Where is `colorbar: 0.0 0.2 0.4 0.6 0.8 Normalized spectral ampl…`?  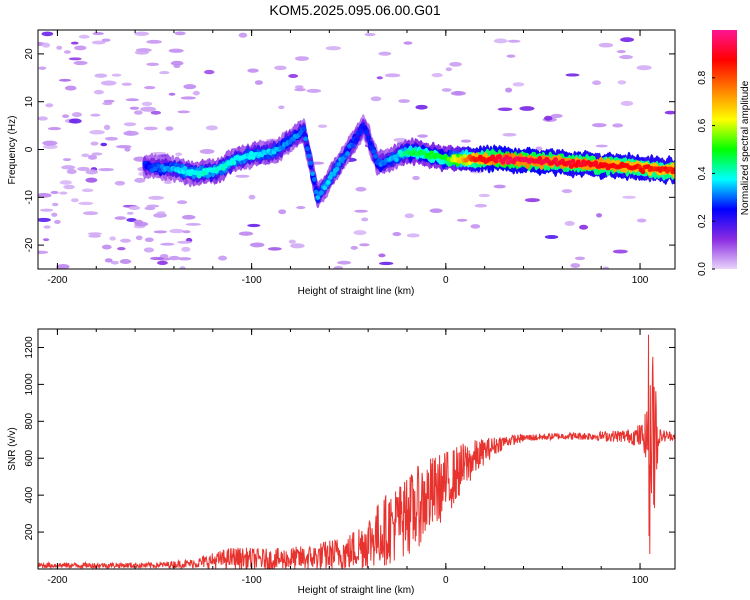
colorbar: 0.0 0.2 0.4 0.6 0.8 Normalized spectral ampl… is located at coordinates (723, 153).